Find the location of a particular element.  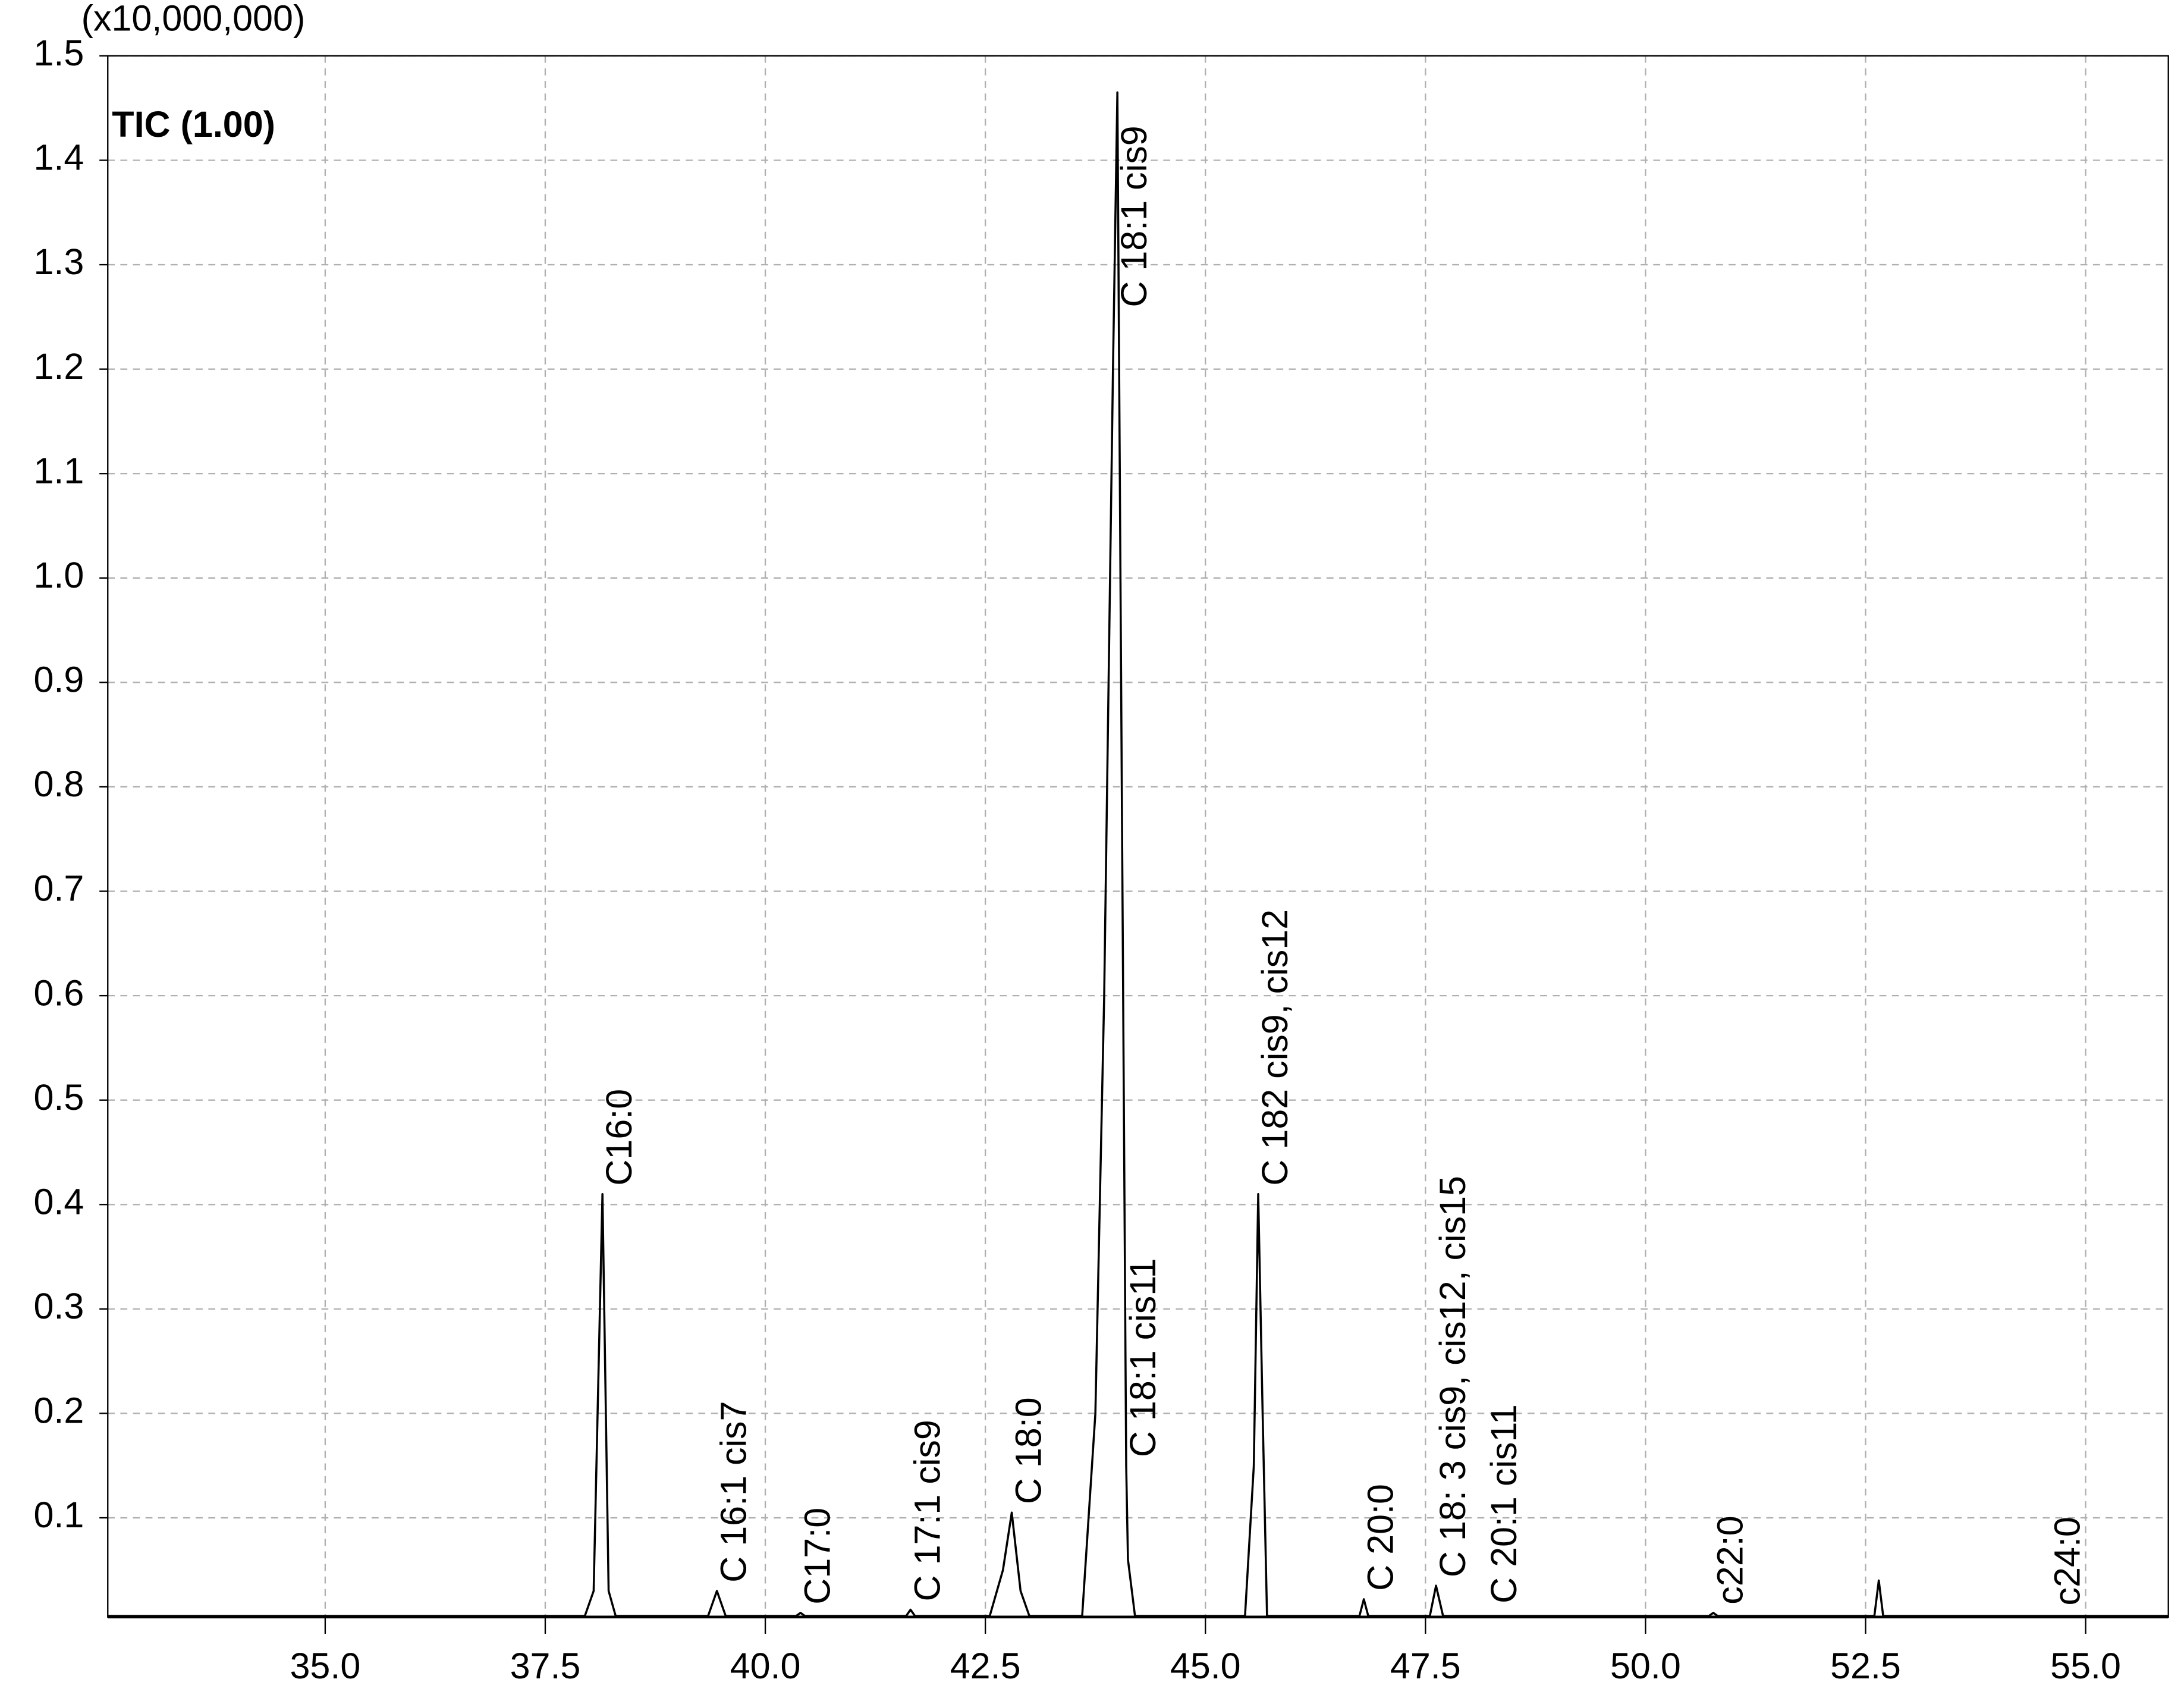

peak-label: C16:0 is located at coordinates (619, 1137).